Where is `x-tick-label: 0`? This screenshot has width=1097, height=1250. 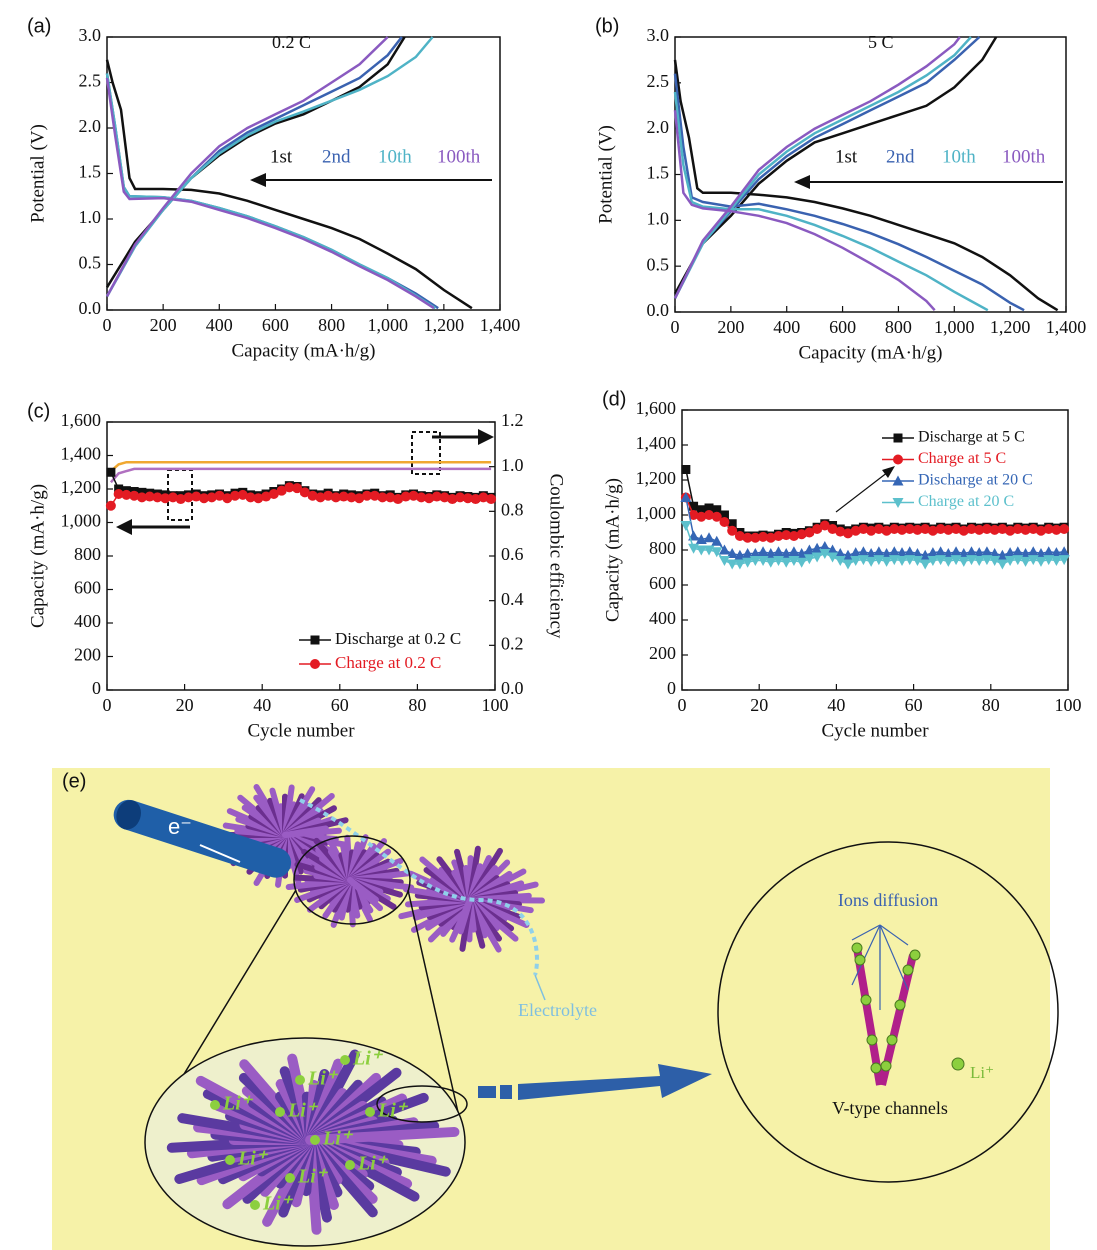 x-tick-label: 0 is located at coordinates (107, 325).